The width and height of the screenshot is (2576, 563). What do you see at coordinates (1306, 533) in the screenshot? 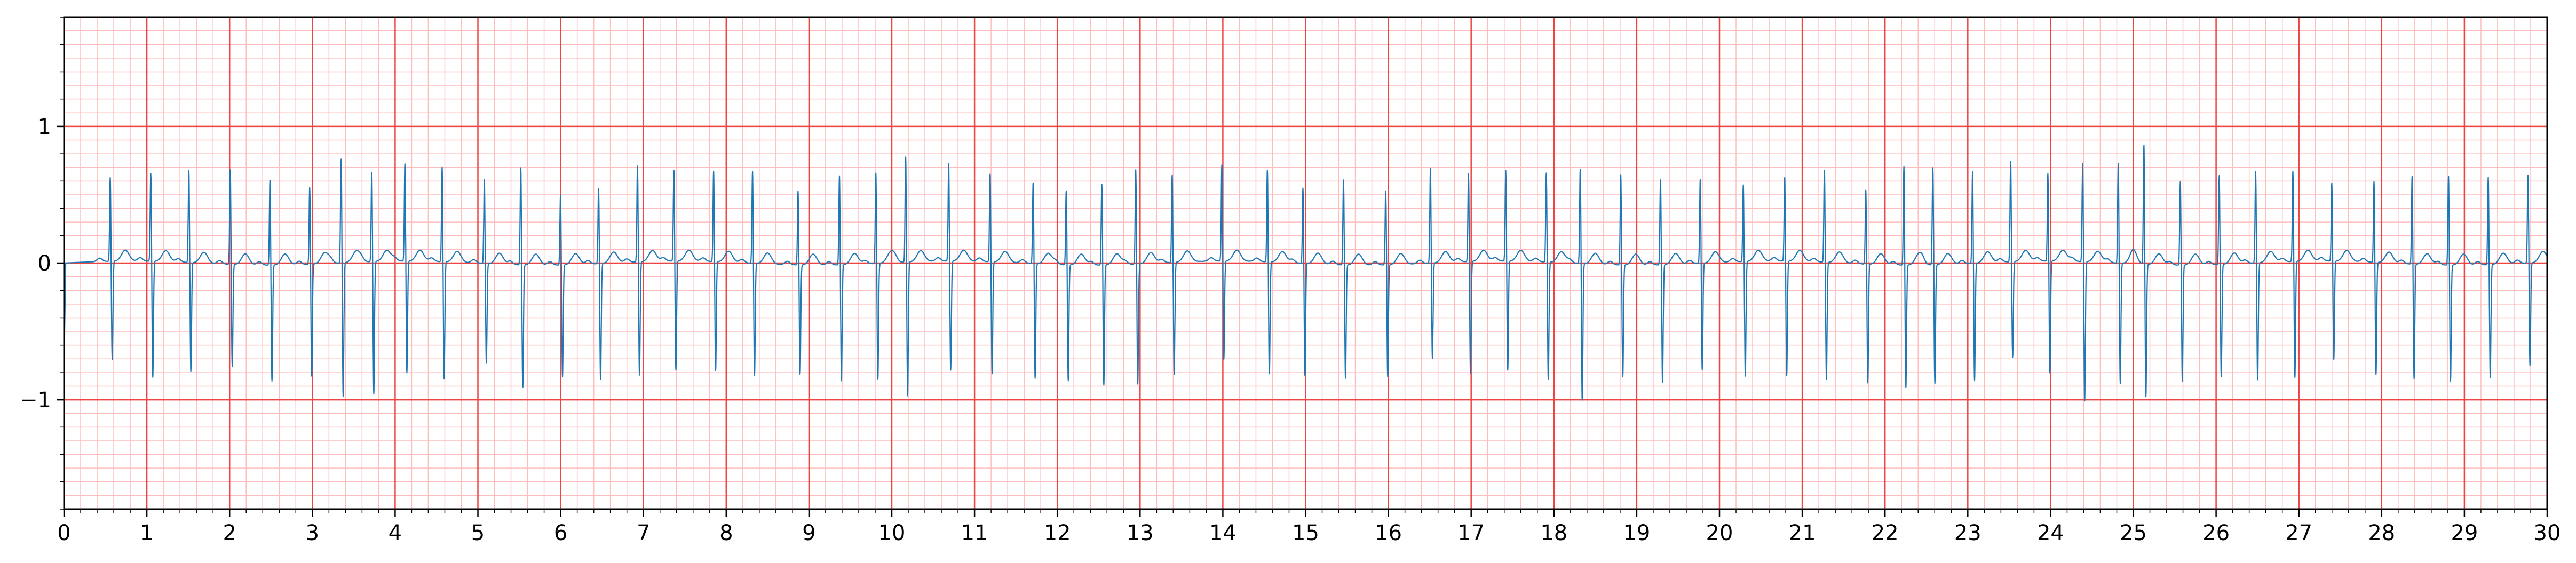
I see `x-tick-label: 15` at bounding box center [1306, 533].